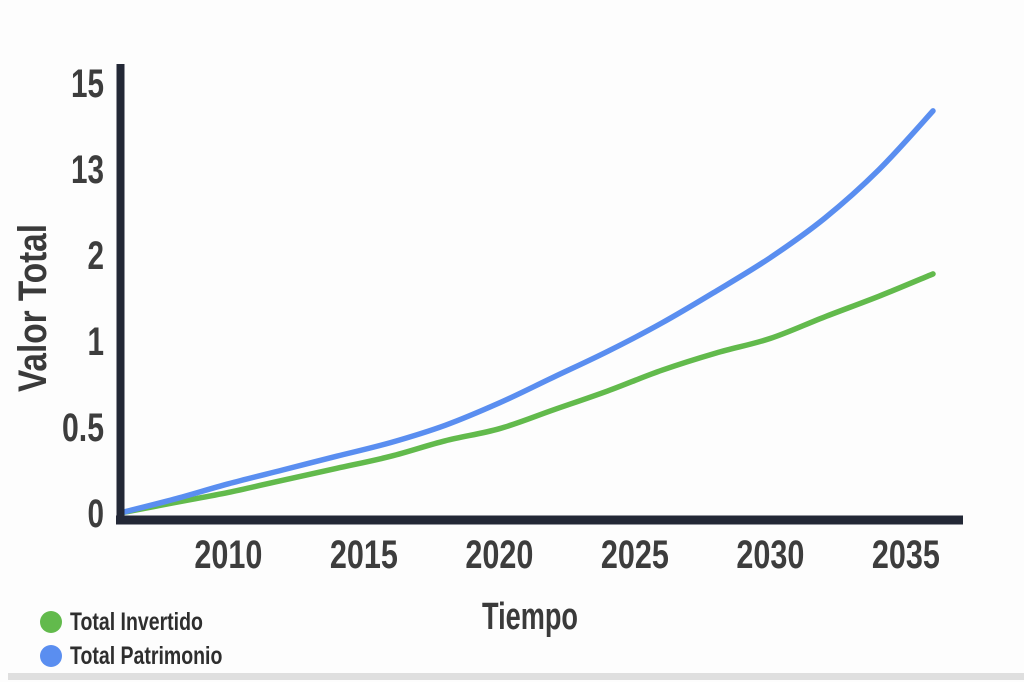 This screenshot has width=1024, height=682. What do you see at coordinates (83, 428) in the screenshot?
I see `y-tick-label: 0.5` at bounding box center [83, 428].